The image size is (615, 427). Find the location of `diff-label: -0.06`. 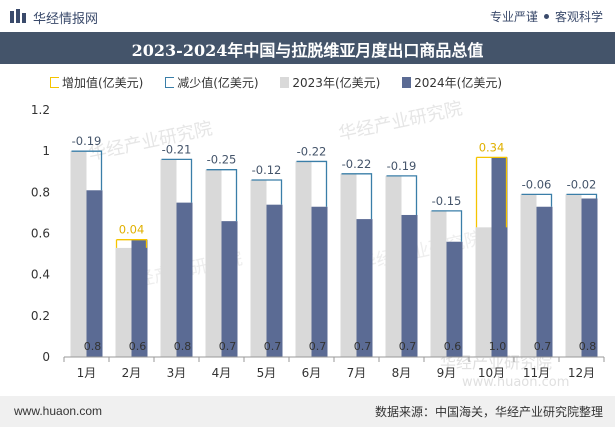

diff-label: -0.06 is located at coordinates (537, 184).